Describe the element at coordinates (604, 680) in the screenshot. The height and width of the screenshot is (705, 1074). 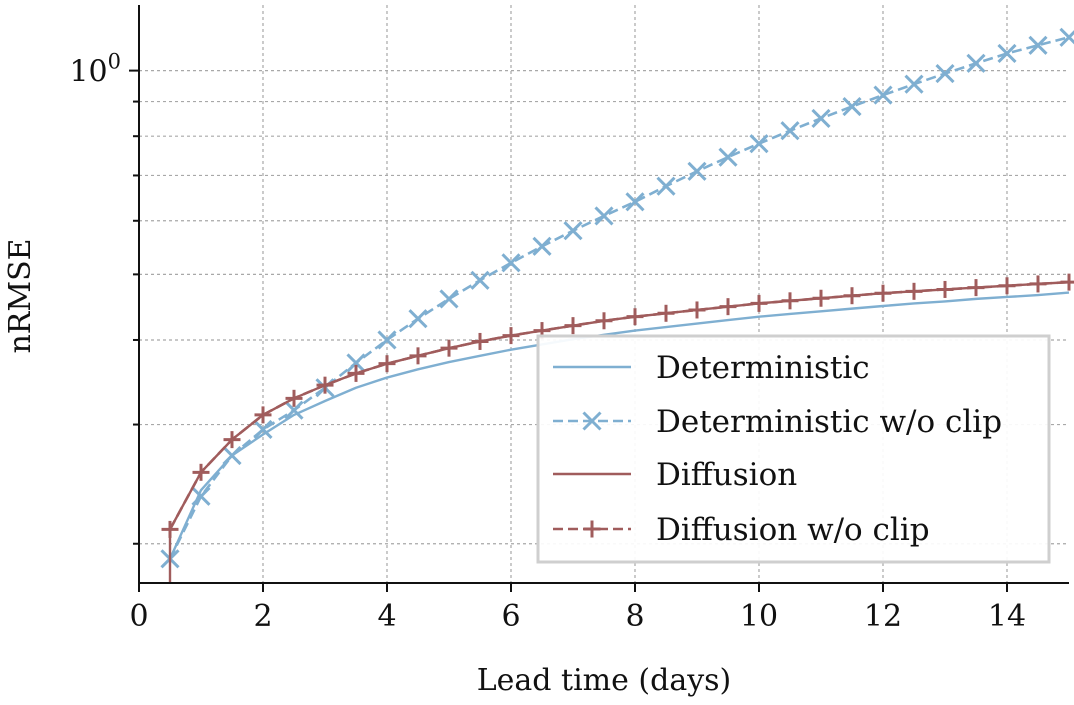
I see `x-axis-title: Lead time (days)` at that location.